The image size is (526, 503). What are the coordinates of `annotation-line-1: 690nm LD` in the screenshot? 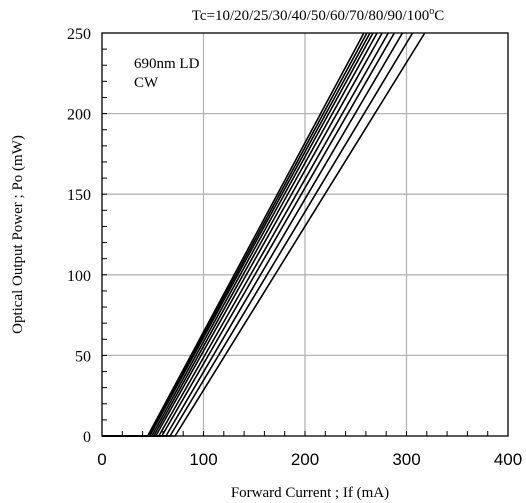 It's located at (167, 64).